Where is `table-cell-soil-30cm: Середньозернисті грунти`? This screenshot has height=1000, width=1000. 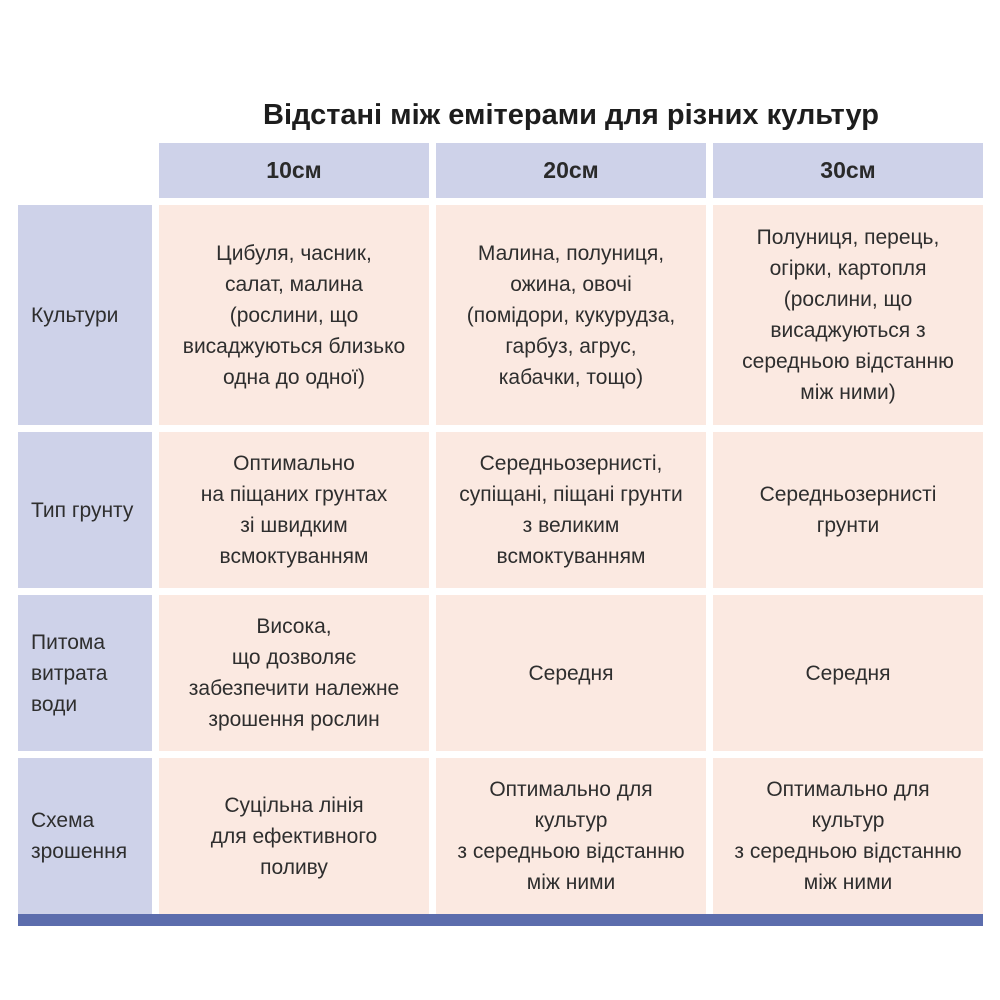 table-cell-soil-30cm: Середньозернисті грунти is located at coordinates (848, 510).